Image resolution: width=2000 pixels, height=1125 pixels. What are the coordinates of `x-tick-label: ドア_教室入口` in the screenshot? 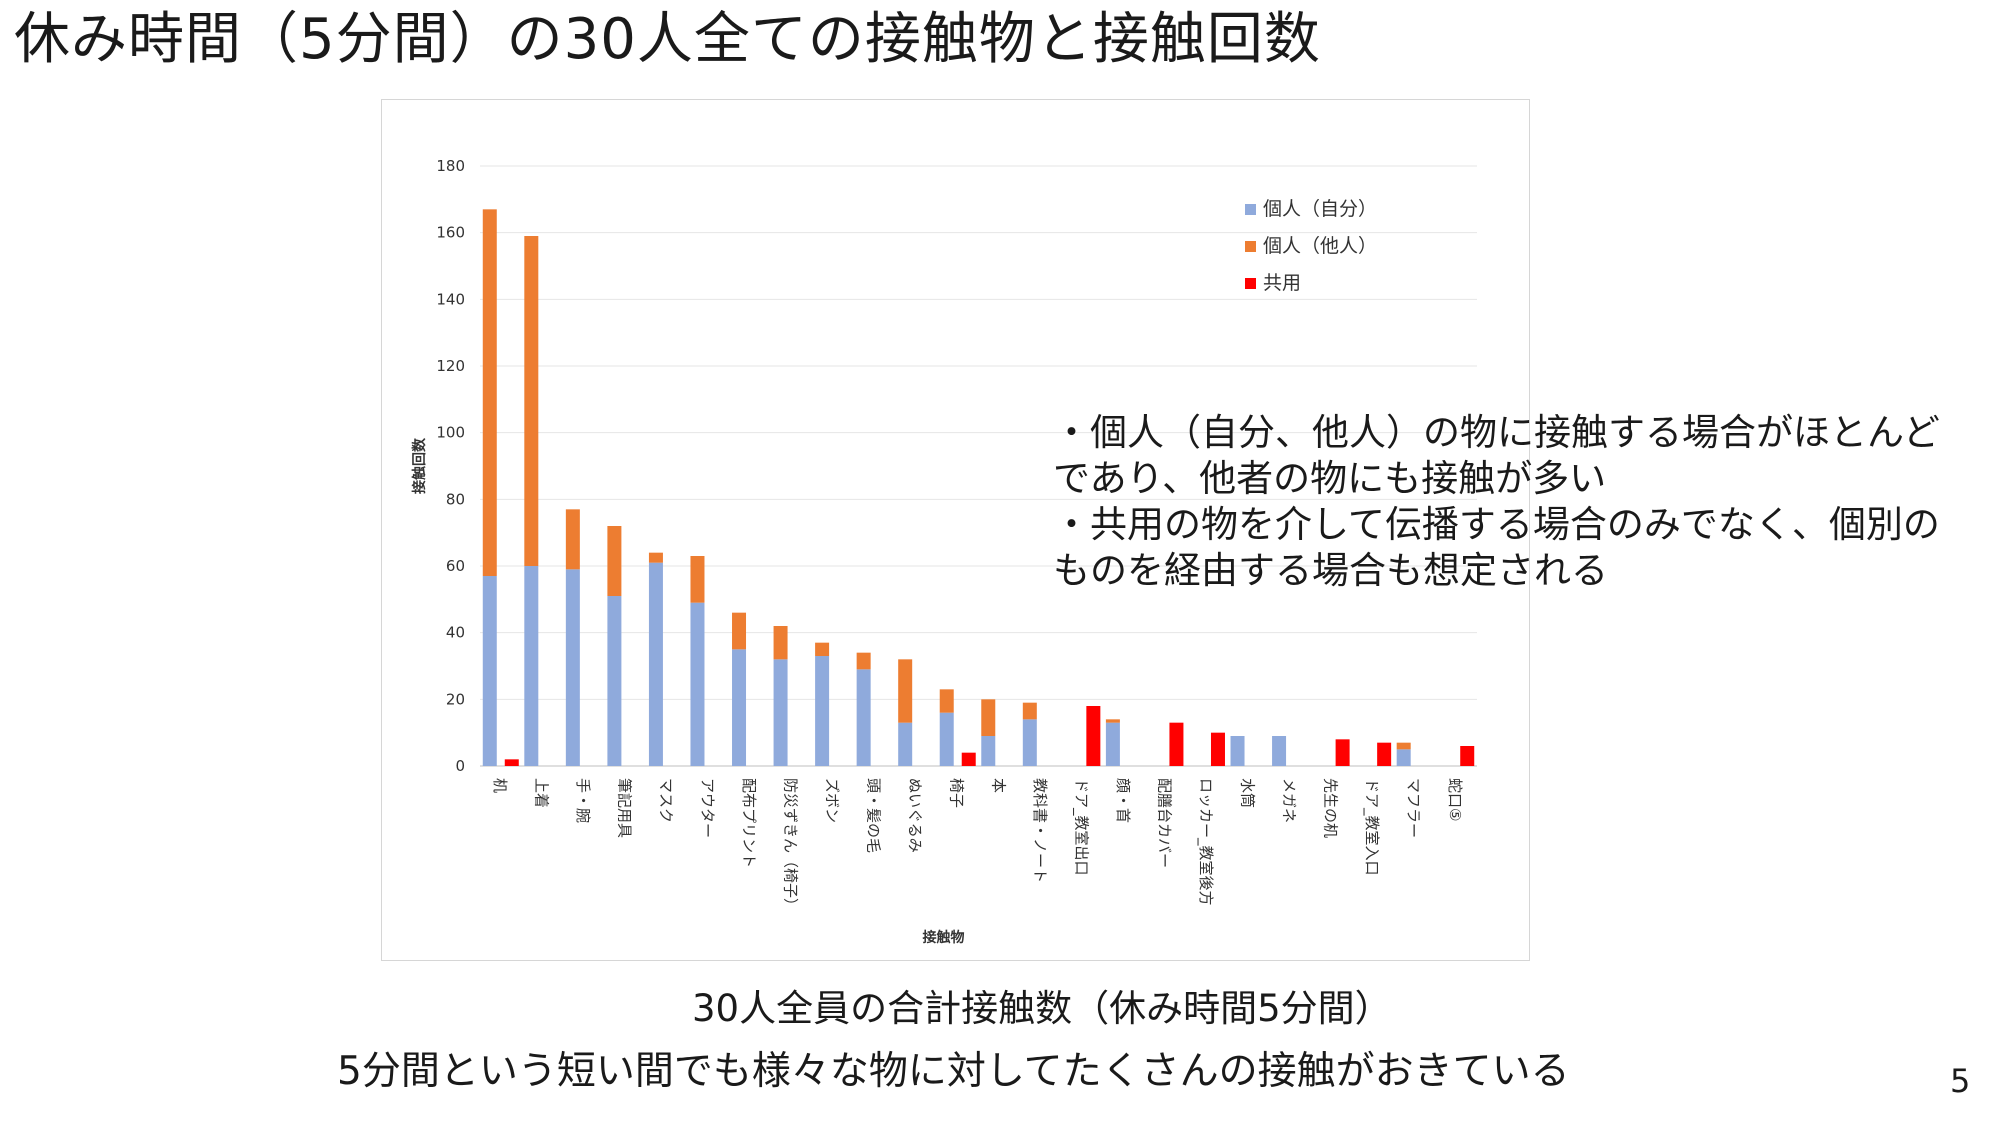 It's located at (1371, 827).